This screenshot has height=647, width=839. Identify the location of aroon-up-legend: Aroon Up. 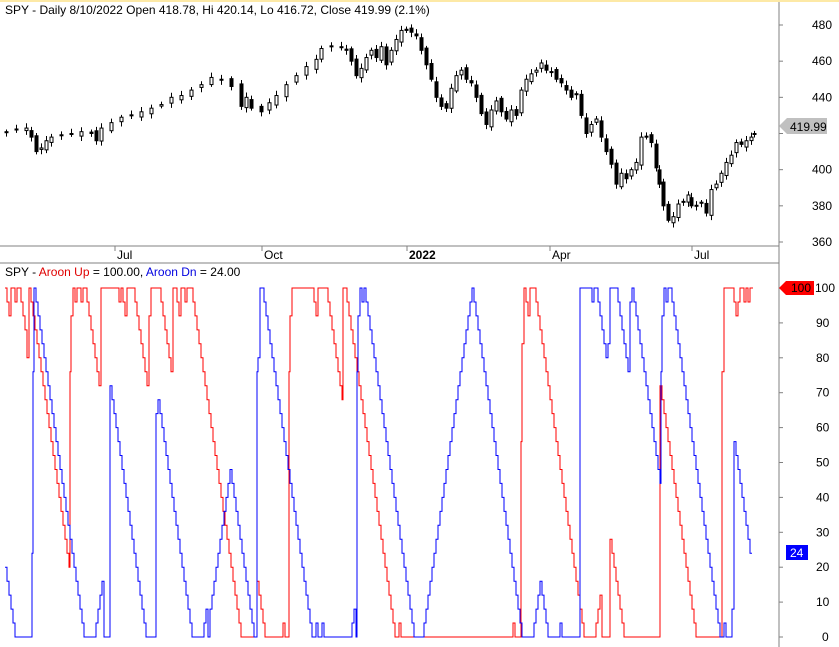
(64, 272).